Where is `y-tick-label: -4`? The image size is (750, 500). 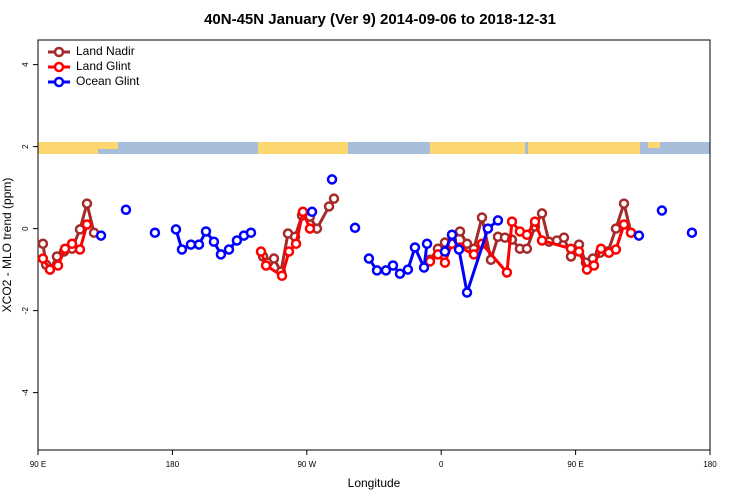 y-tick-label: -4 is located at coordinates (25, 392).